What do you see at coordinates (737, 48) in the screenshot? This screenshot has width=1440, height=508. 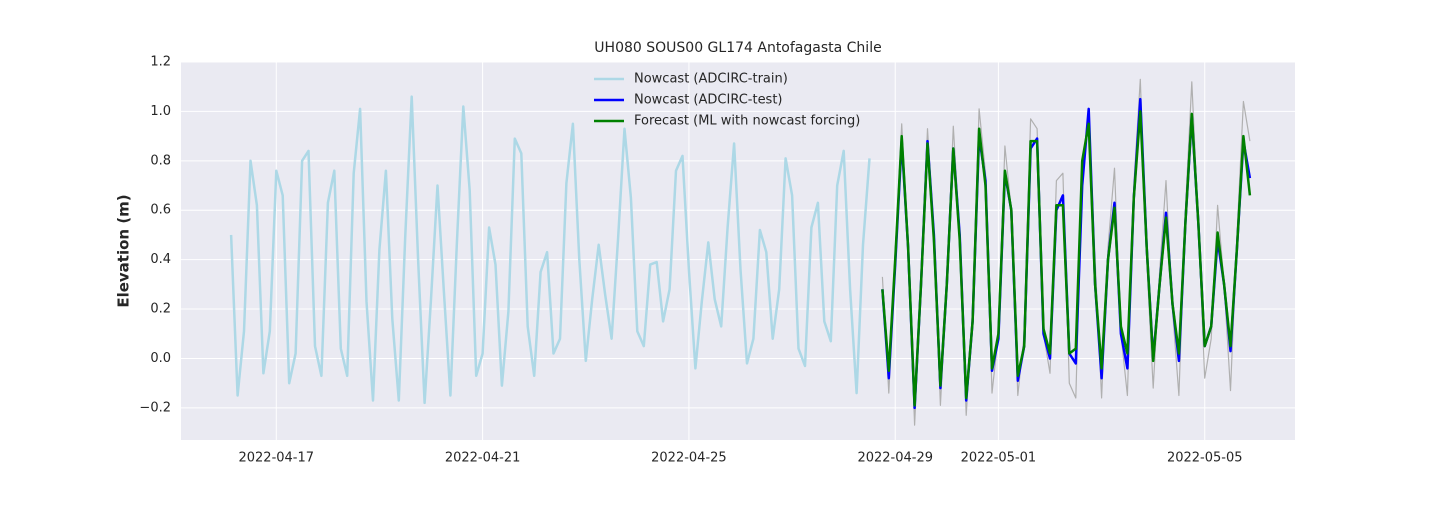 I see `chart-title: UH080 SOUS00 GL174 Antofagasta Chile` at bounding box center [737, 48].